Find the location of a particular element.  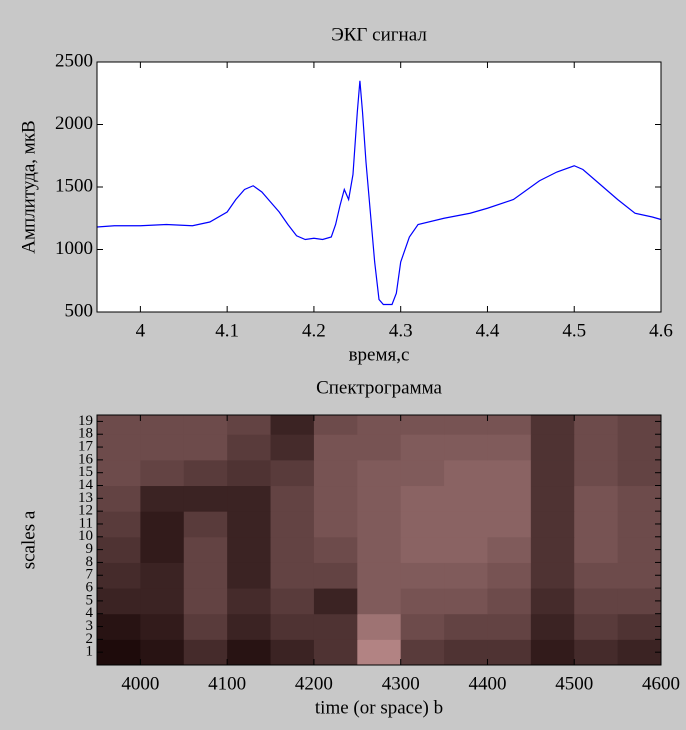

y-tick-label: 1 is located at coordinates (90, 652).